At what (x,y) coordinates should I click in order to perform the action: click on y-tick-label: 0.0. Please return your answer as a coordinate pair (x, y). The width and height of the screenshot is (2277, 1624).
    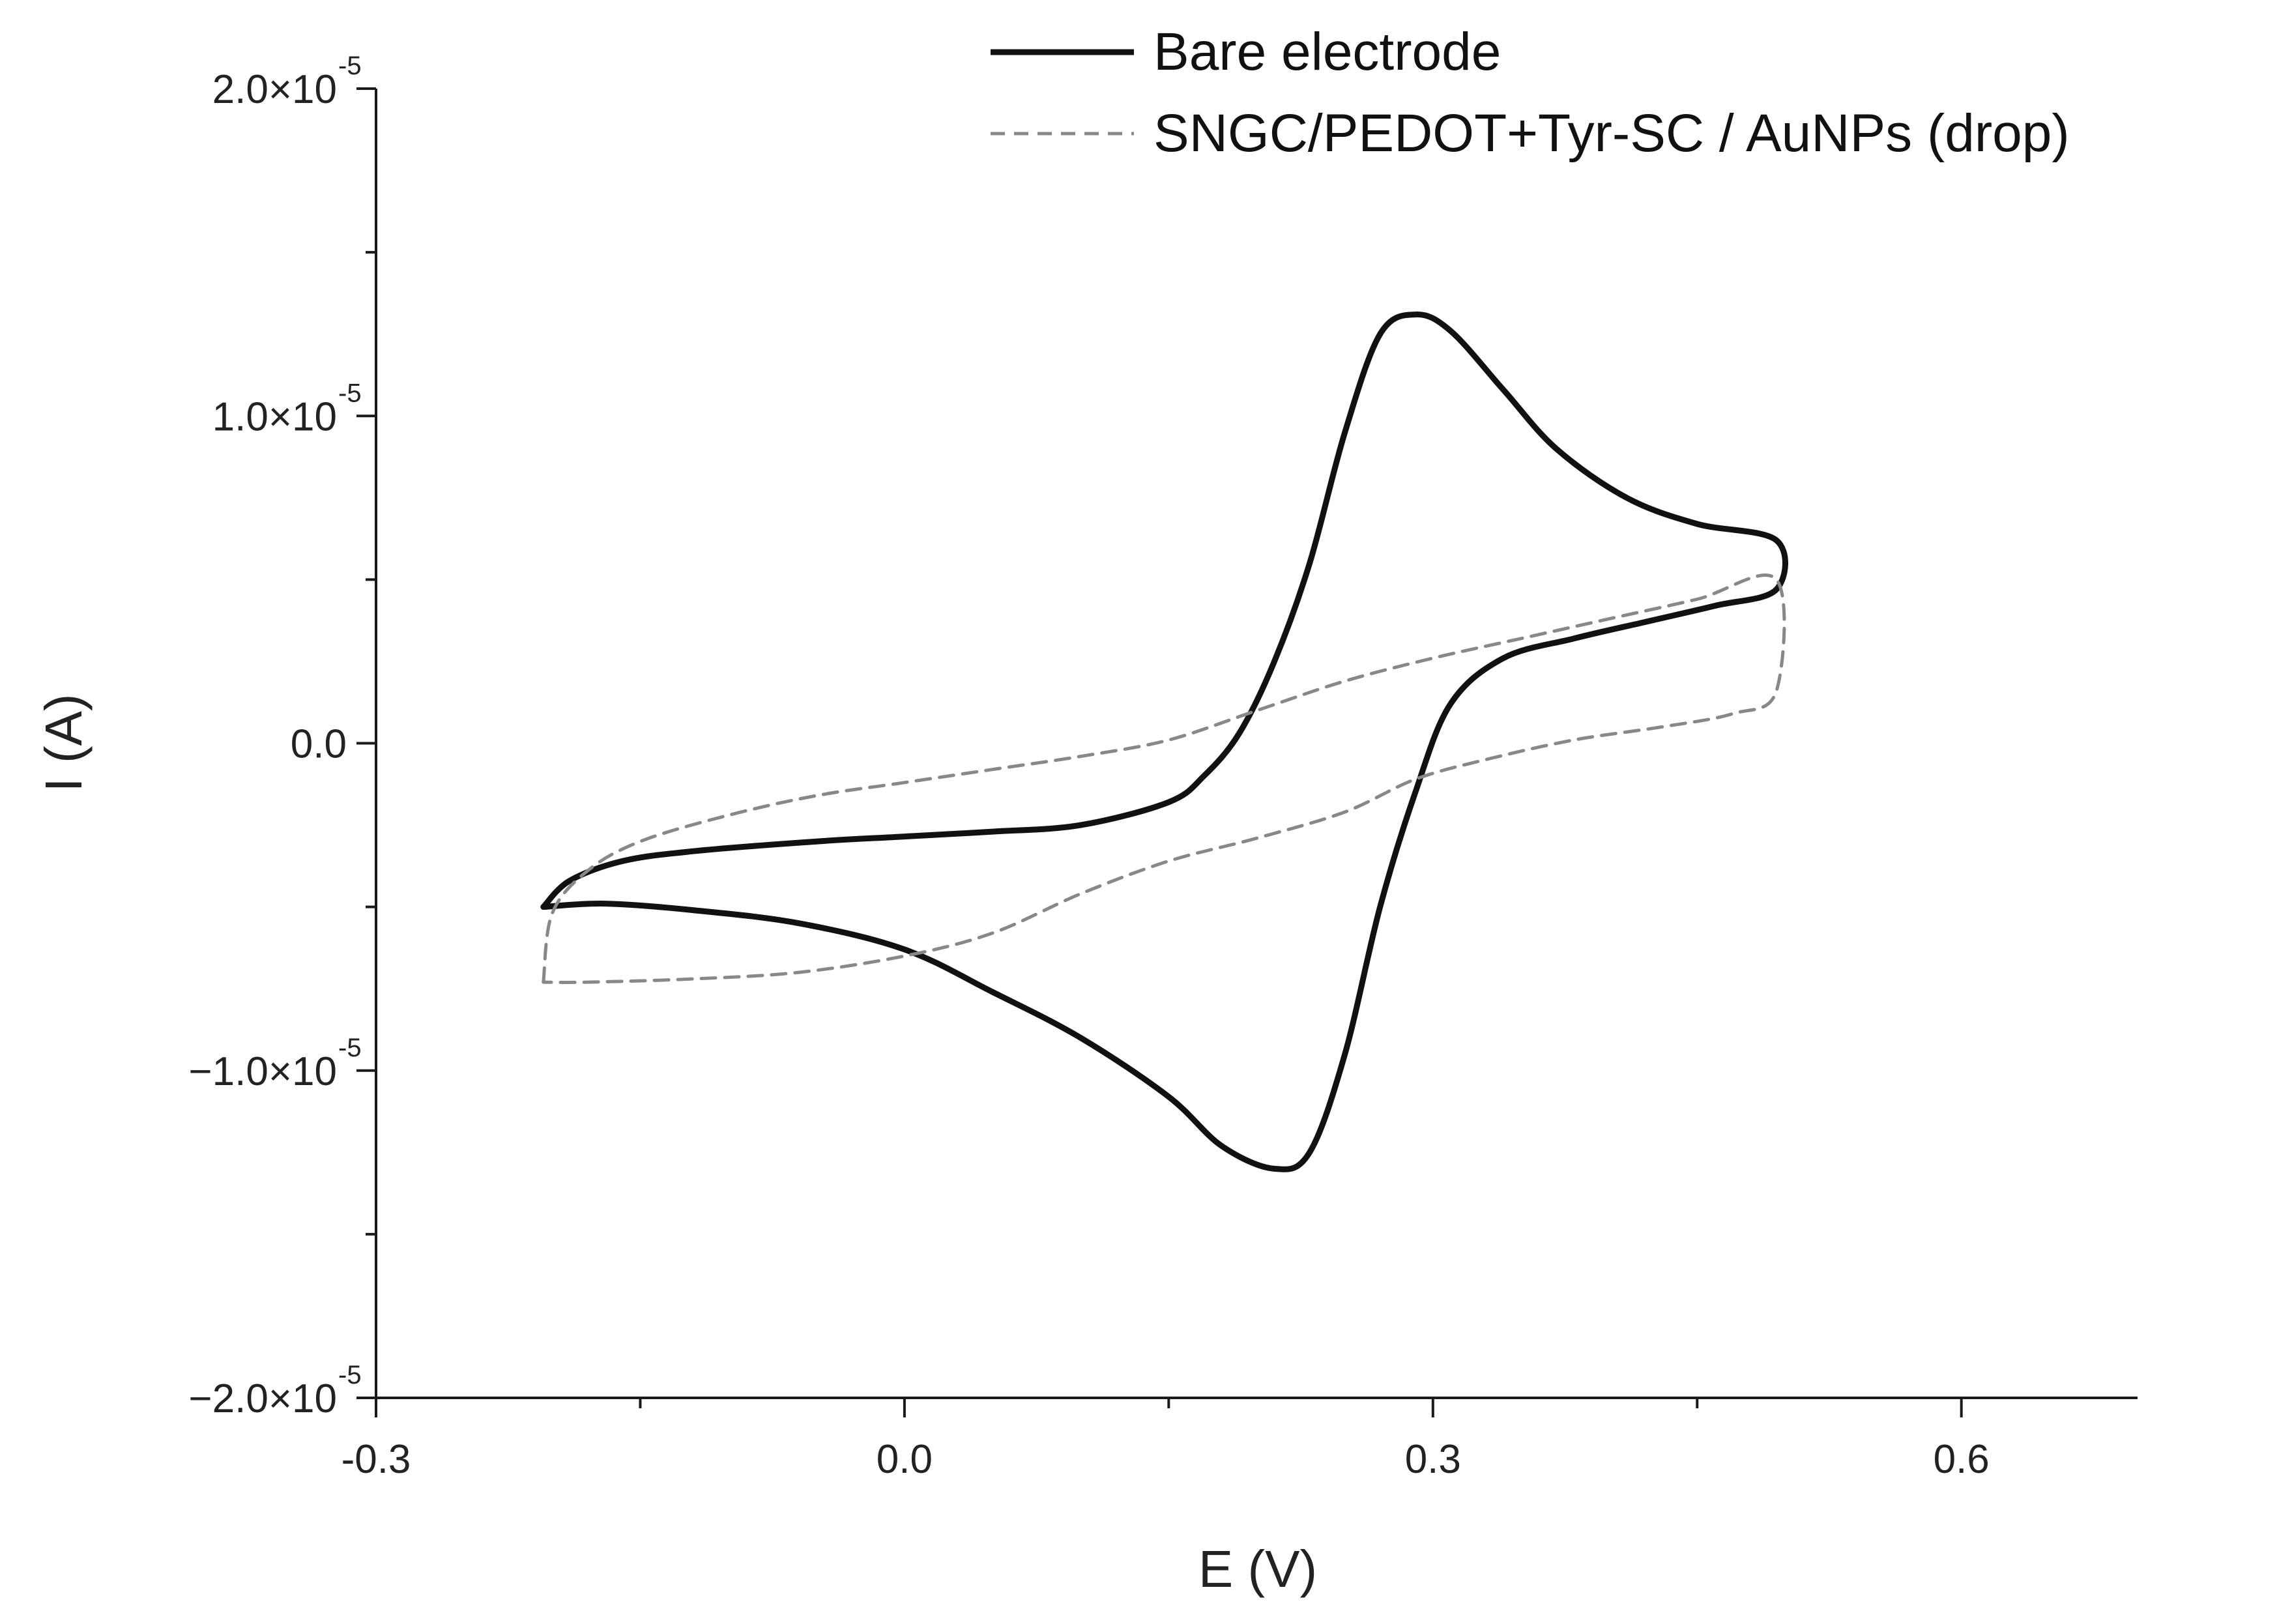
    Looking at the image, I should click on (319, 745).